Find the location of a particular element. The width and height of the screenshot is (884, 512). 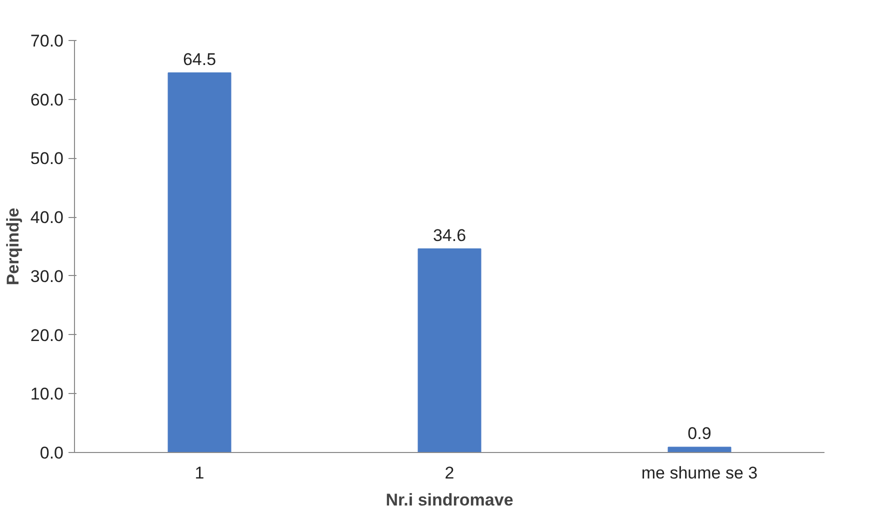

y-tick-label: 30.0 is located at coordinates (47, 276).